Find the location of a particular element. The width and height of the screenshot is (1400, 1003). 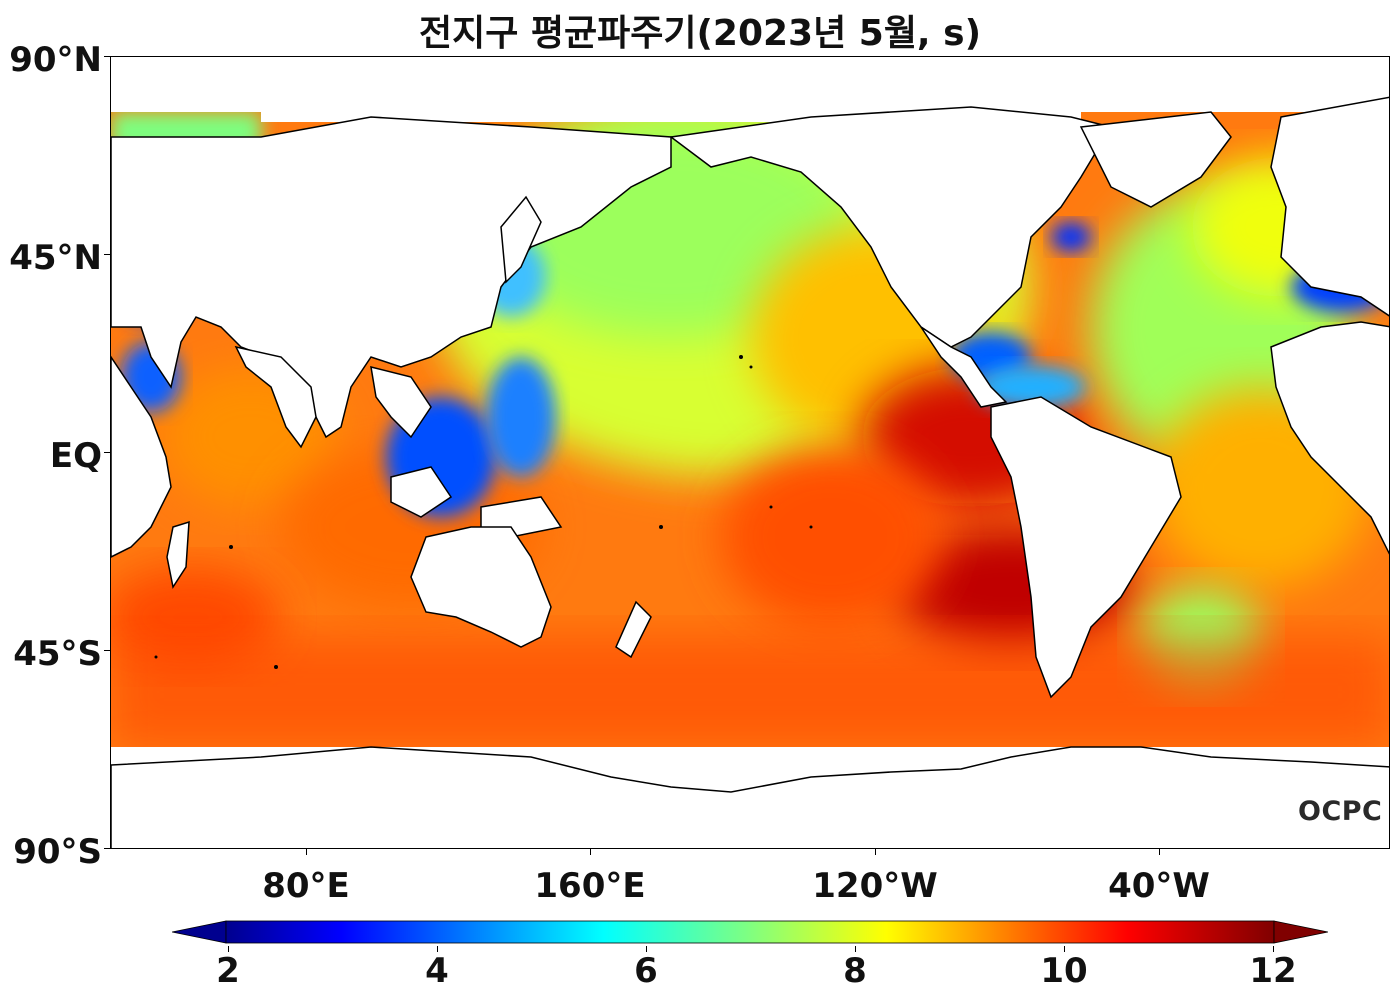

land-asia-africa is located at coordinates (391, 277).